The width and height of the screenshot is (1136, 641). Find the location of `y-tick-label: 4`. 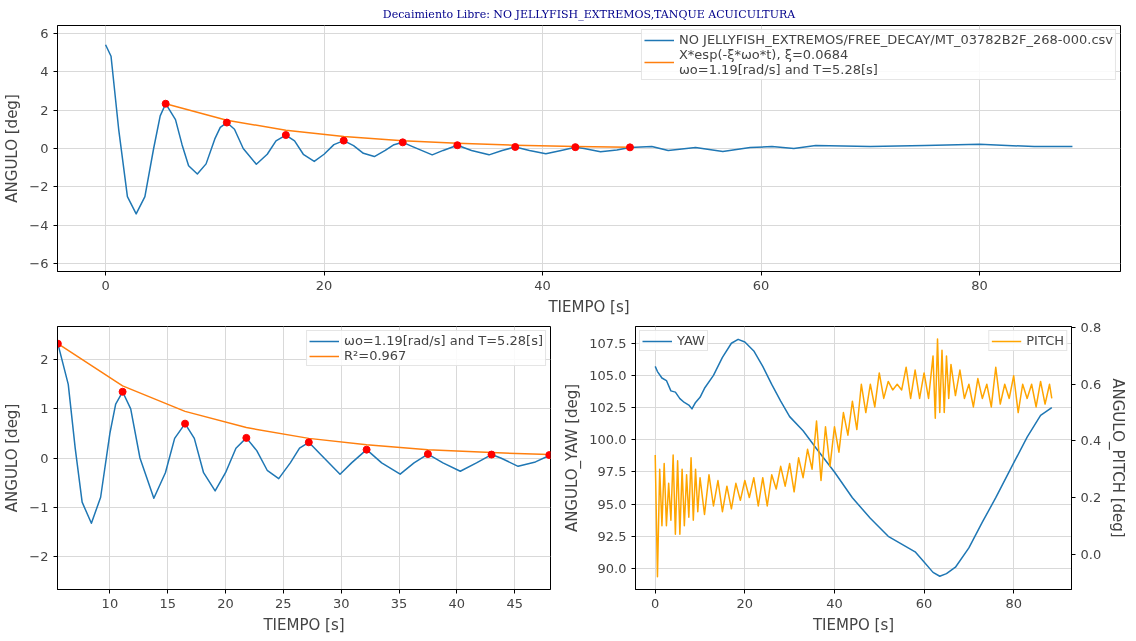

y-tick-label: 4 is located at coordinates (44, 72).